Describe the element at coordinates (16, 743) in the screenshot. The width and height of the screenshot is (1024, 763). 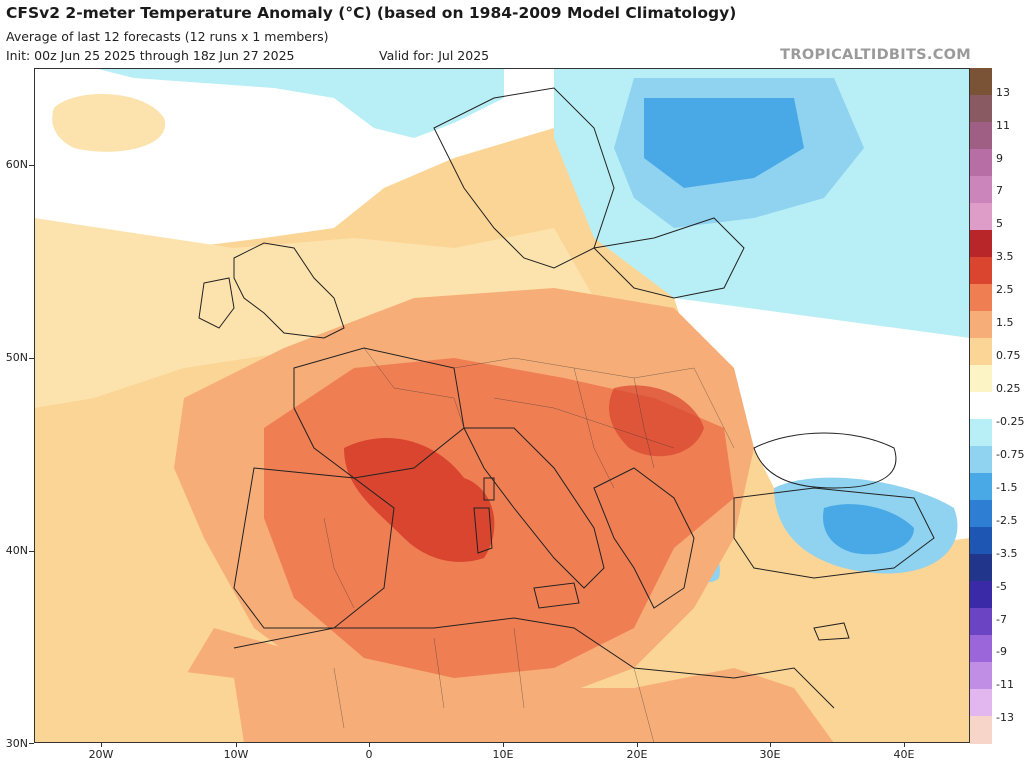
I see `lat-label-30n: 30N` at that location.